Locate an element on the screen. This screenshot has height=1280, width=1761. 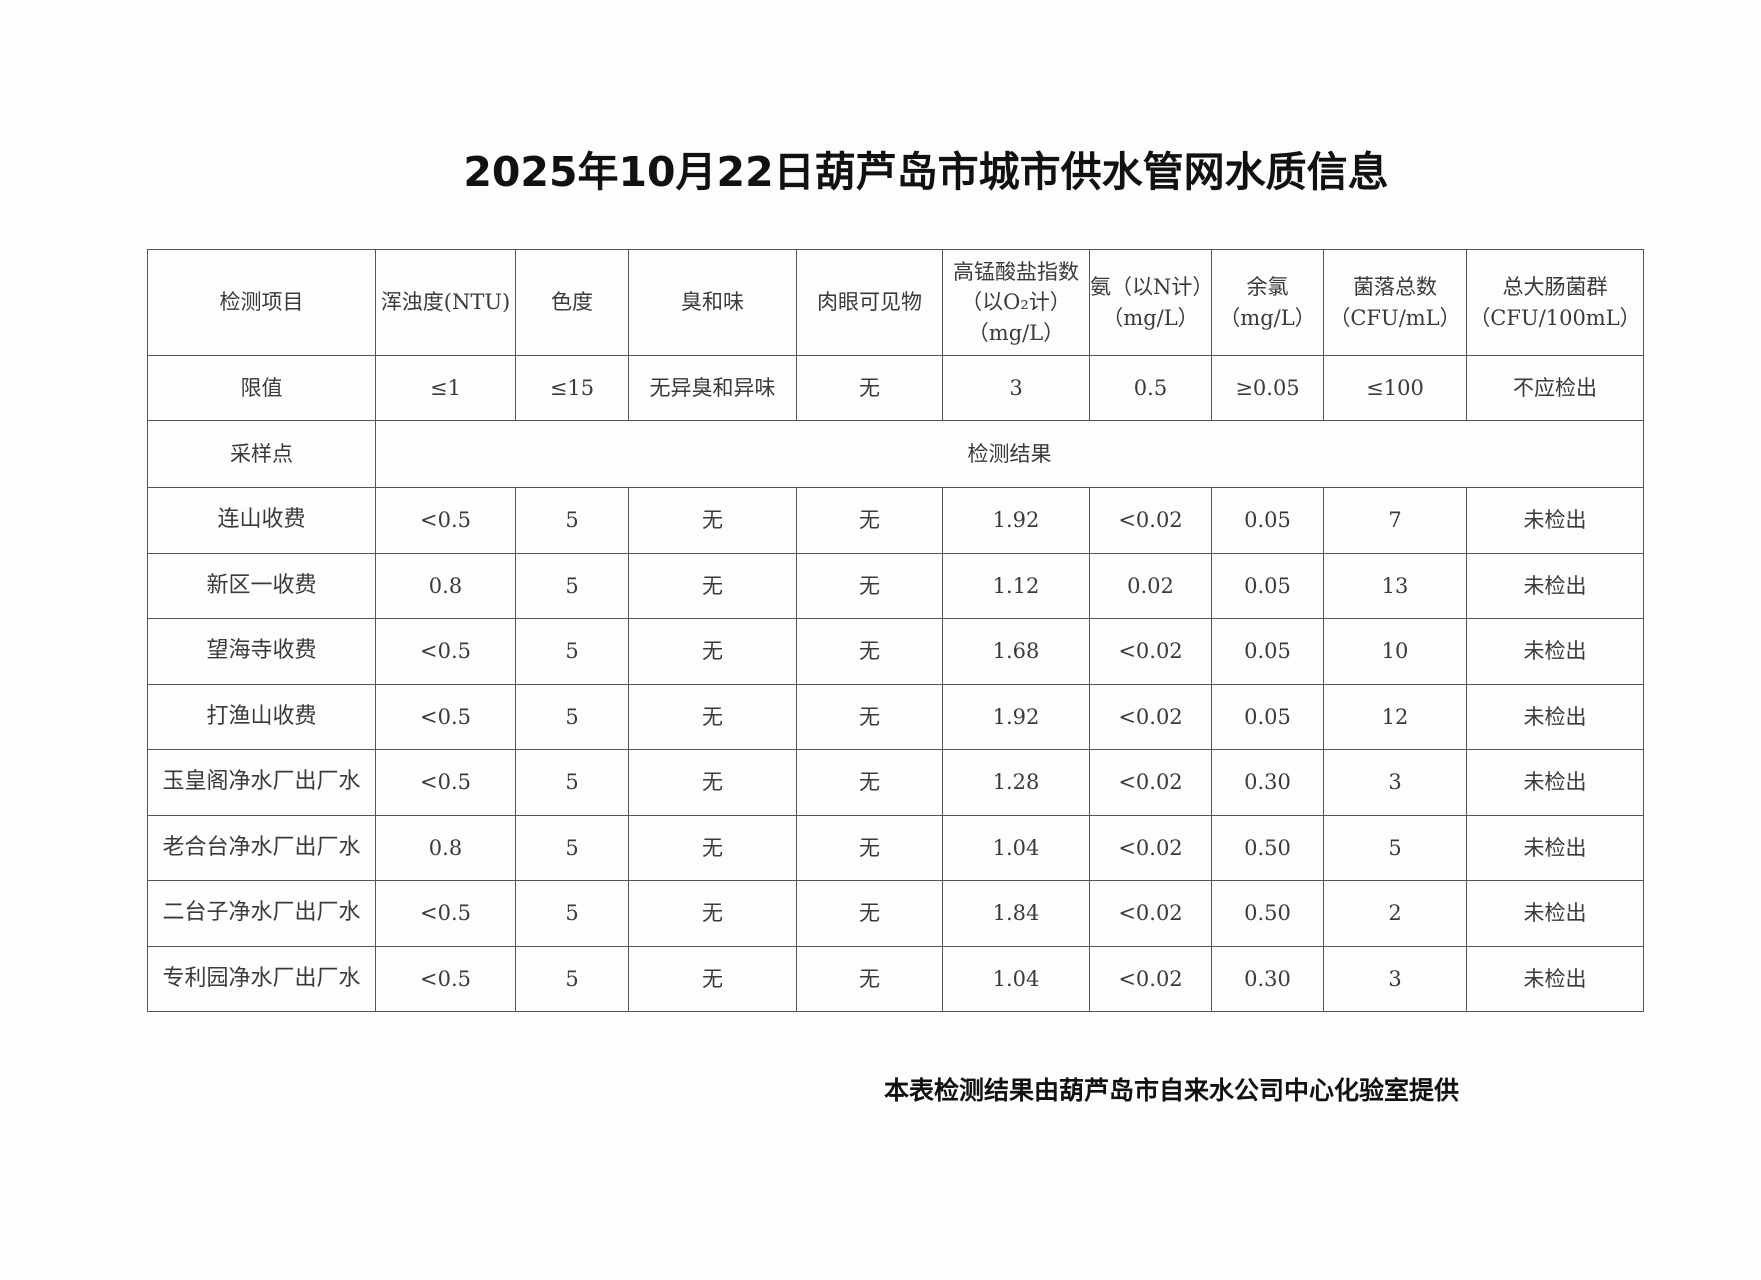
sampling-site: 老合台净水厂出厂水 is located at coordinates (261, 847).